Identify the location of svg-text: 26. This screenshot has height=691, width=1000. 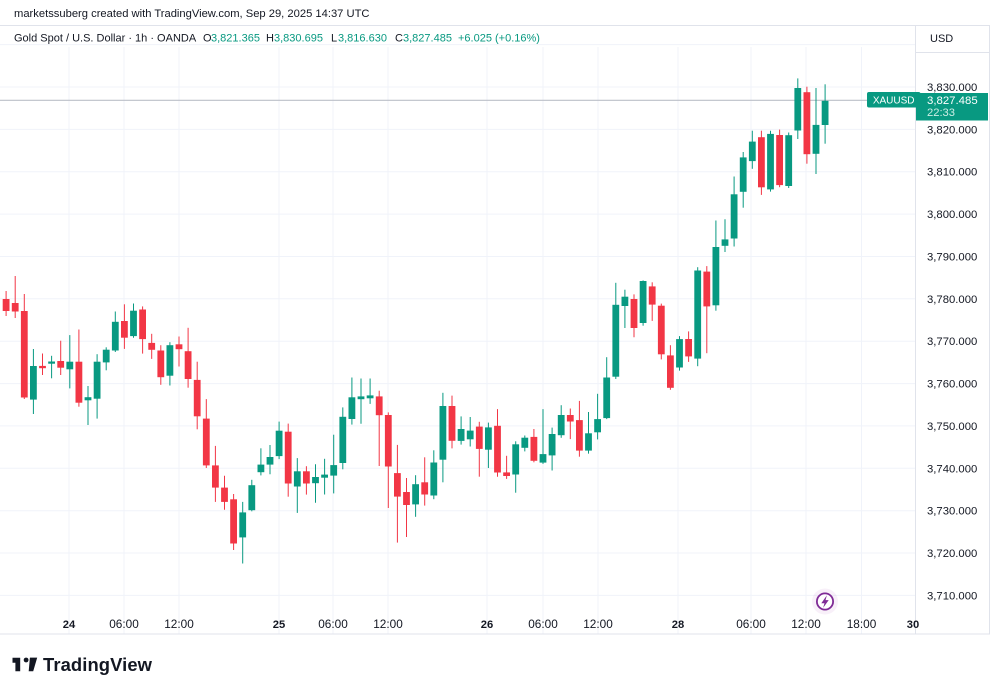
(487, 625).